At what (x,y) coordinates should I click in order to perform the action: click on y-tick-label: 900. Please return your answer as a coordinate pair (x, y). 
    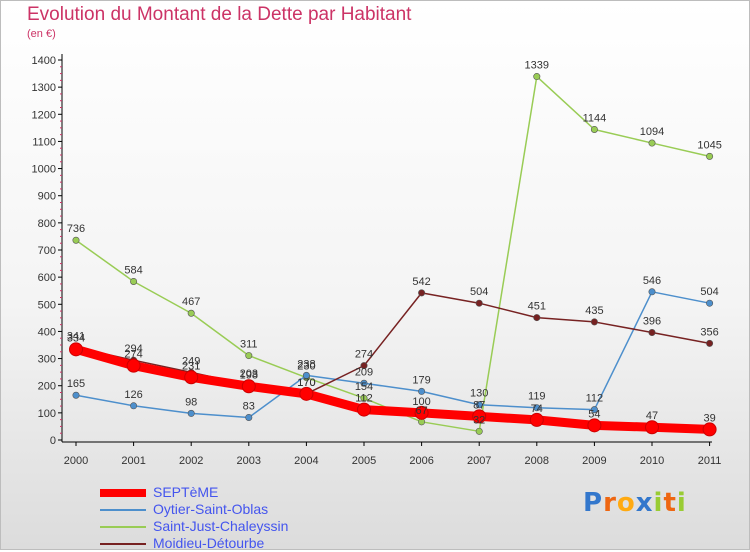
    Looking at the image, I should click on (47, 197).